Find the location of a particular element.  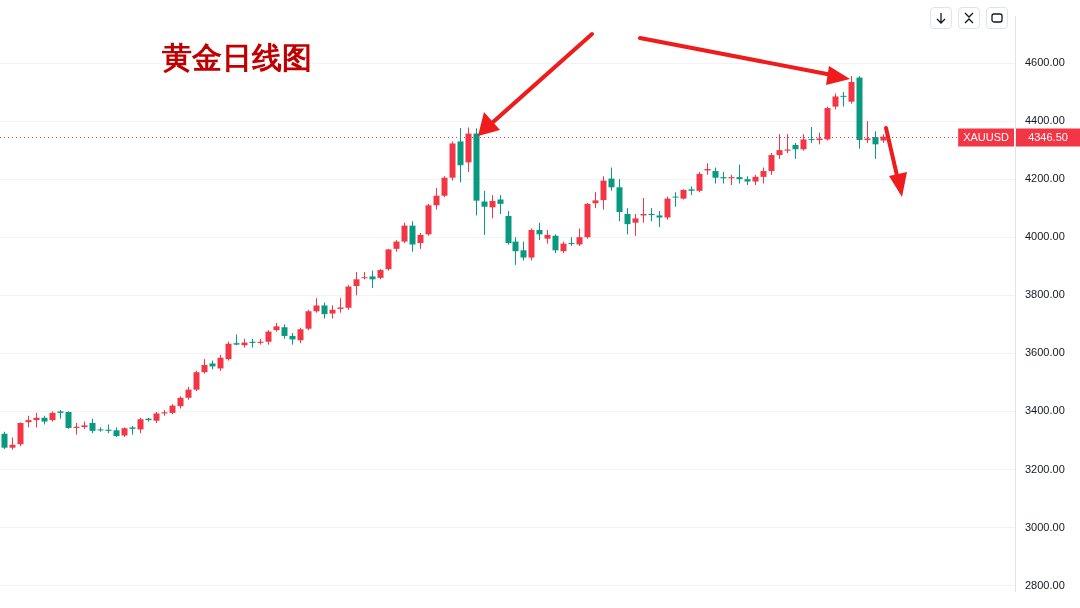

y-tick-label: 3400.00 is located at coordinates (1045, 410).